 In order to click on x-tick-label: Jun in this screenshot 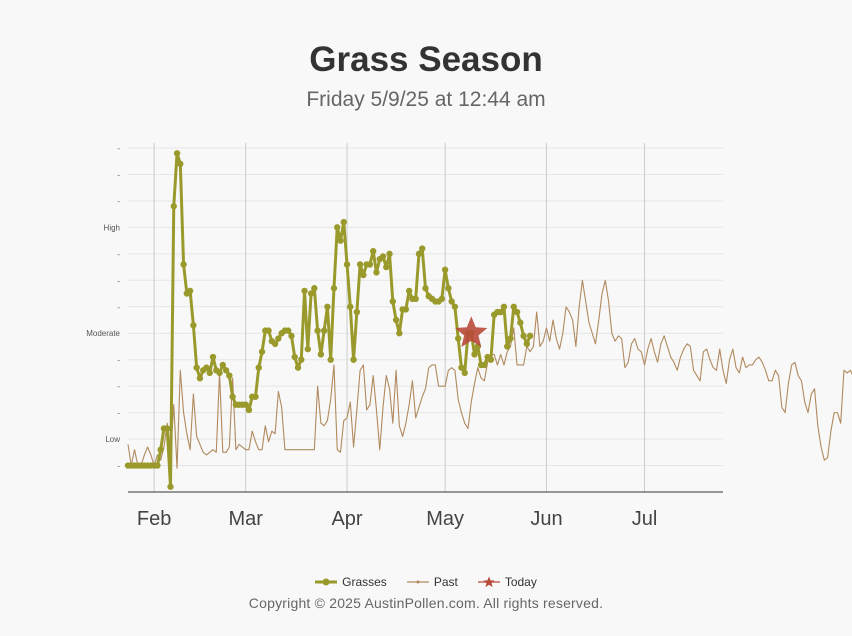, I will do `click(546, 519)`.